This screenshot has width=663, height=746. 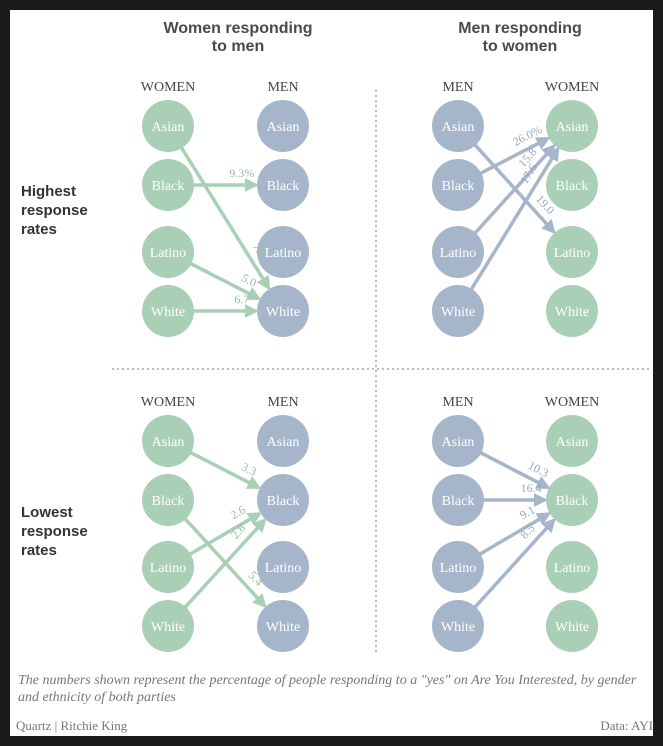 What do you see at coordinates (238, 46) in the screenshot?
I see `column-title-left-line-2: to men` at bounding box center [238, 46].